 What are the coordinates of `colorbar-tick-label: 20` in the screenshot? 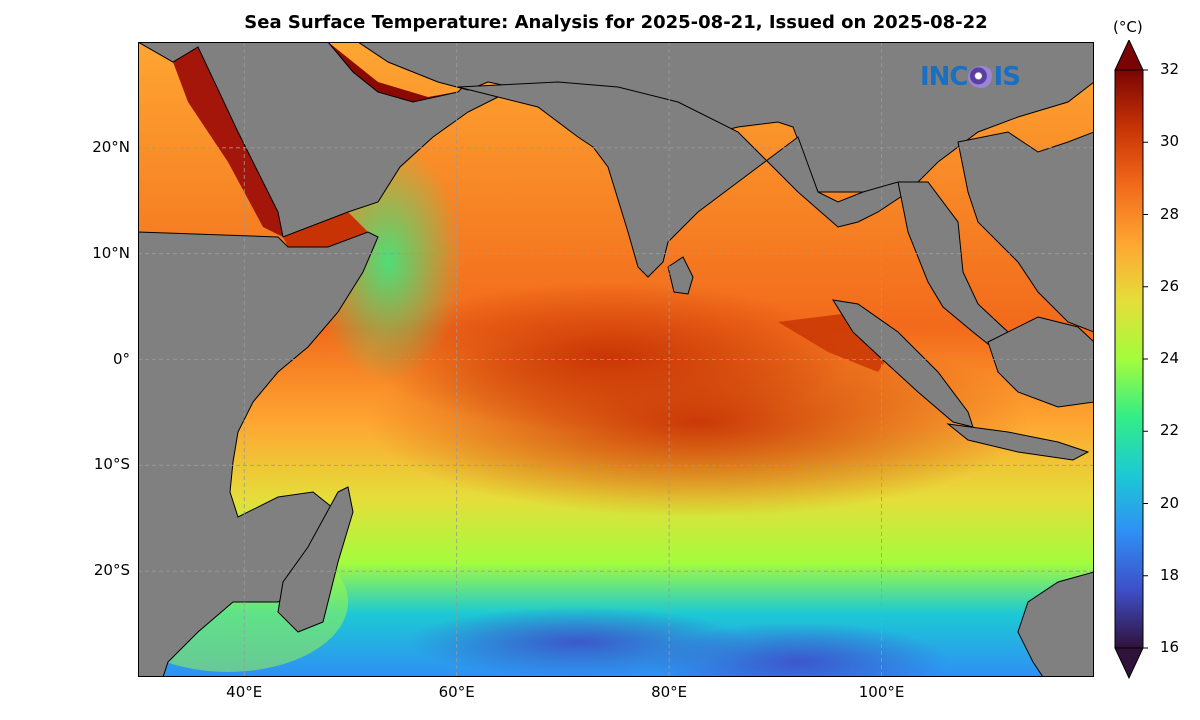 It's located at (1170, 502).